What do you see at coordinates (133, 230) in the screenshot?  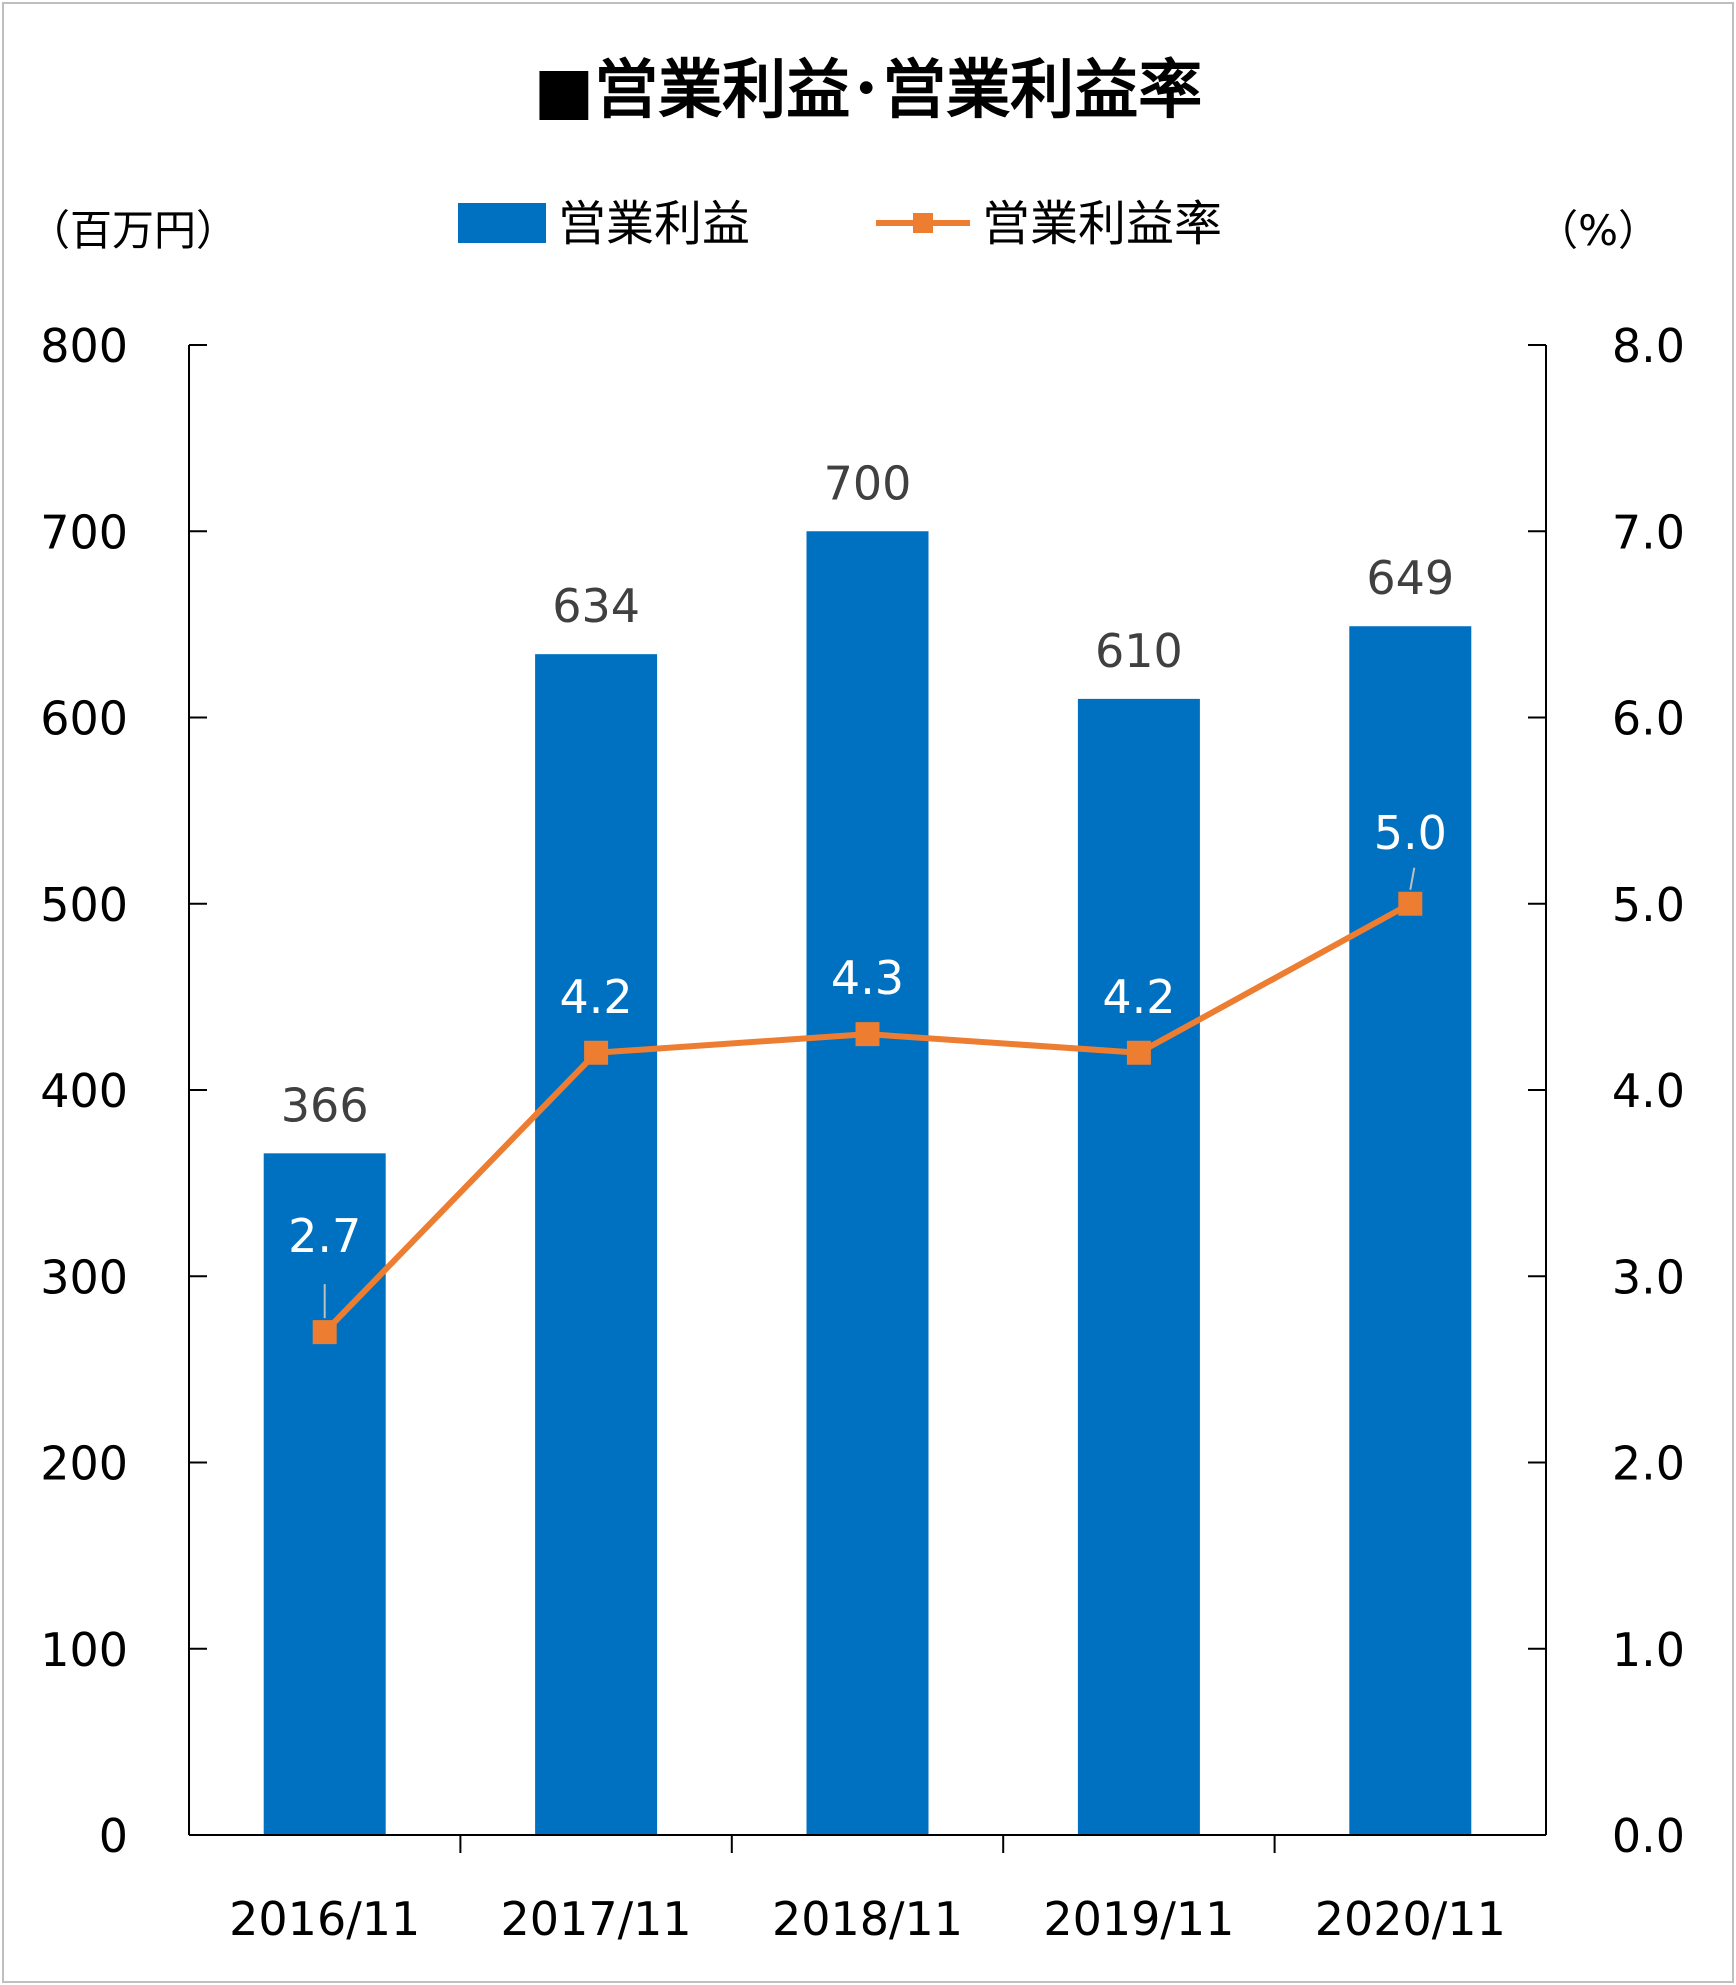 I see `left-axis-unit: （百万円）` at bounding box center [133, 230].